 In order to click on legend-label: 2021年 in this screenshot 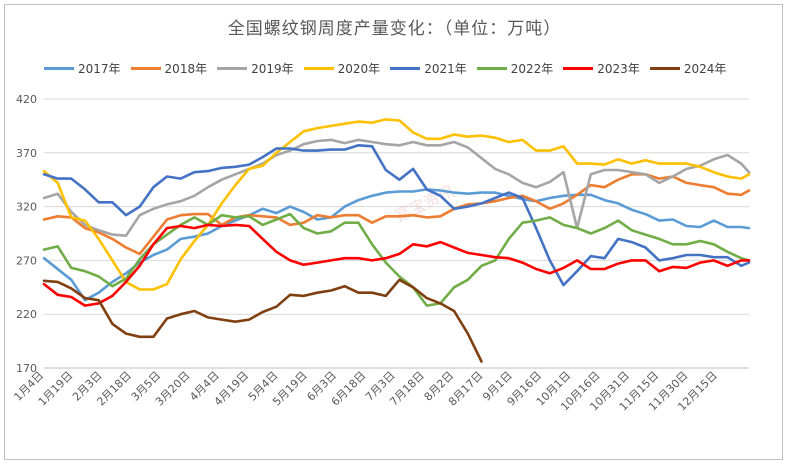, I will do `click(445, 69)`.